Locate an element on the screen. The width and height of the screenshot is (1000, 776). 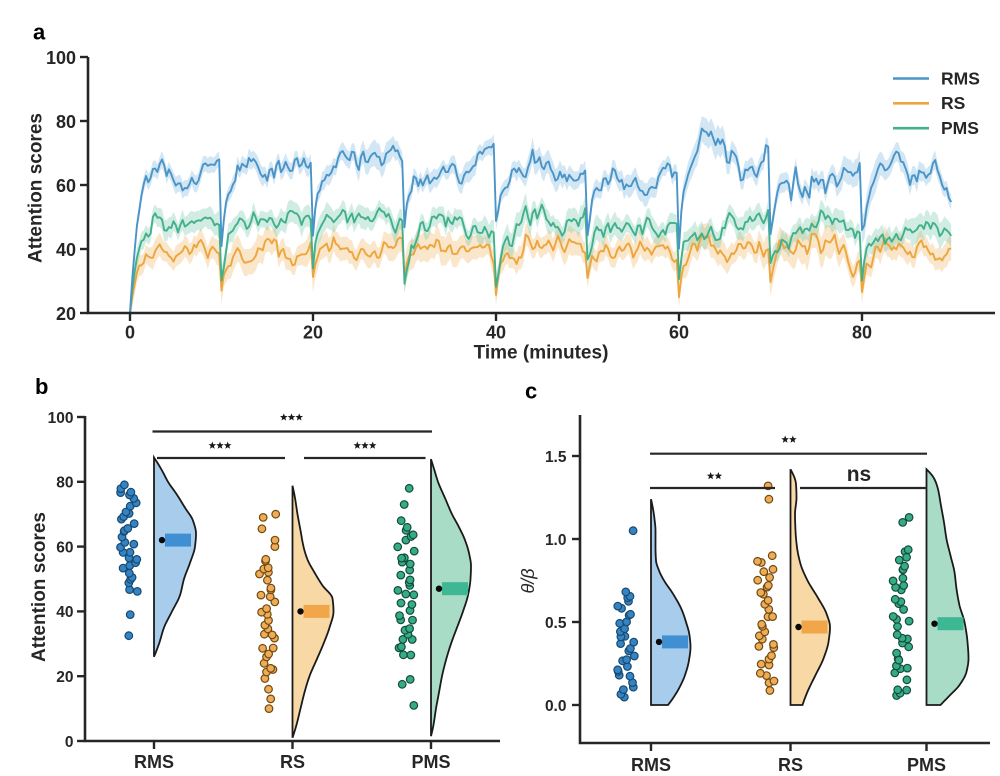
svg-text: 0.0 is located at coordinates (556, 706).